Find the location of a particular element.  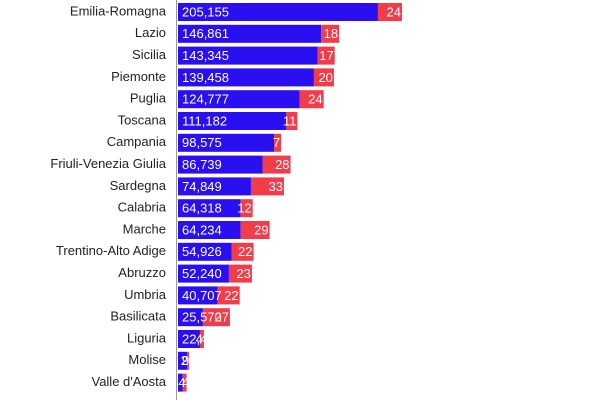

segment-label: 2 is located at coordinates (184, 360).